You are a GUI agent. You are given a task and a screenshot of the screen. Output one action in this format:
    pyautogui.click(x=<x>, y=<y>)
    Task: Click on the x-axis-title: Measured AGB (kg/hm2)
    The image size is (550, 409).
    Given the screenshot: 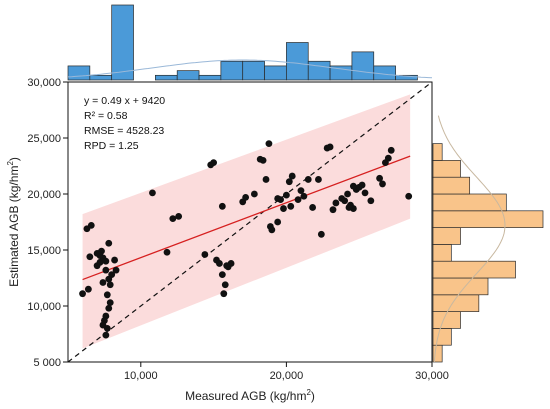 What is the action you would take?
    pyautogui.click(x=250, y=395)
    